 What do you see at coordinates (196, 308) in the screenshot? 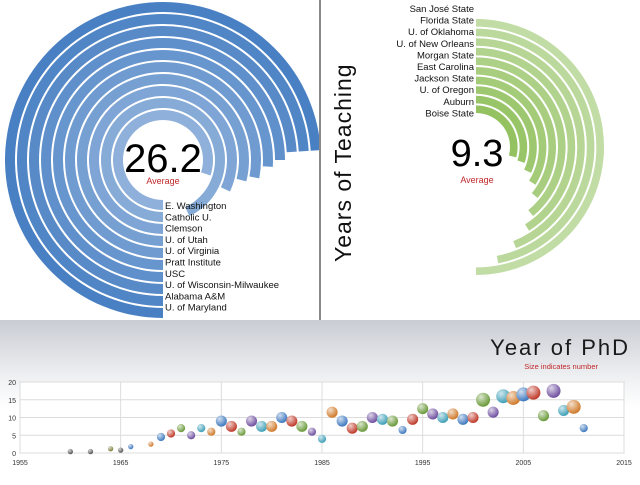
I see `left-school-label: U. of Maryland` at bounding box center [196, 308].